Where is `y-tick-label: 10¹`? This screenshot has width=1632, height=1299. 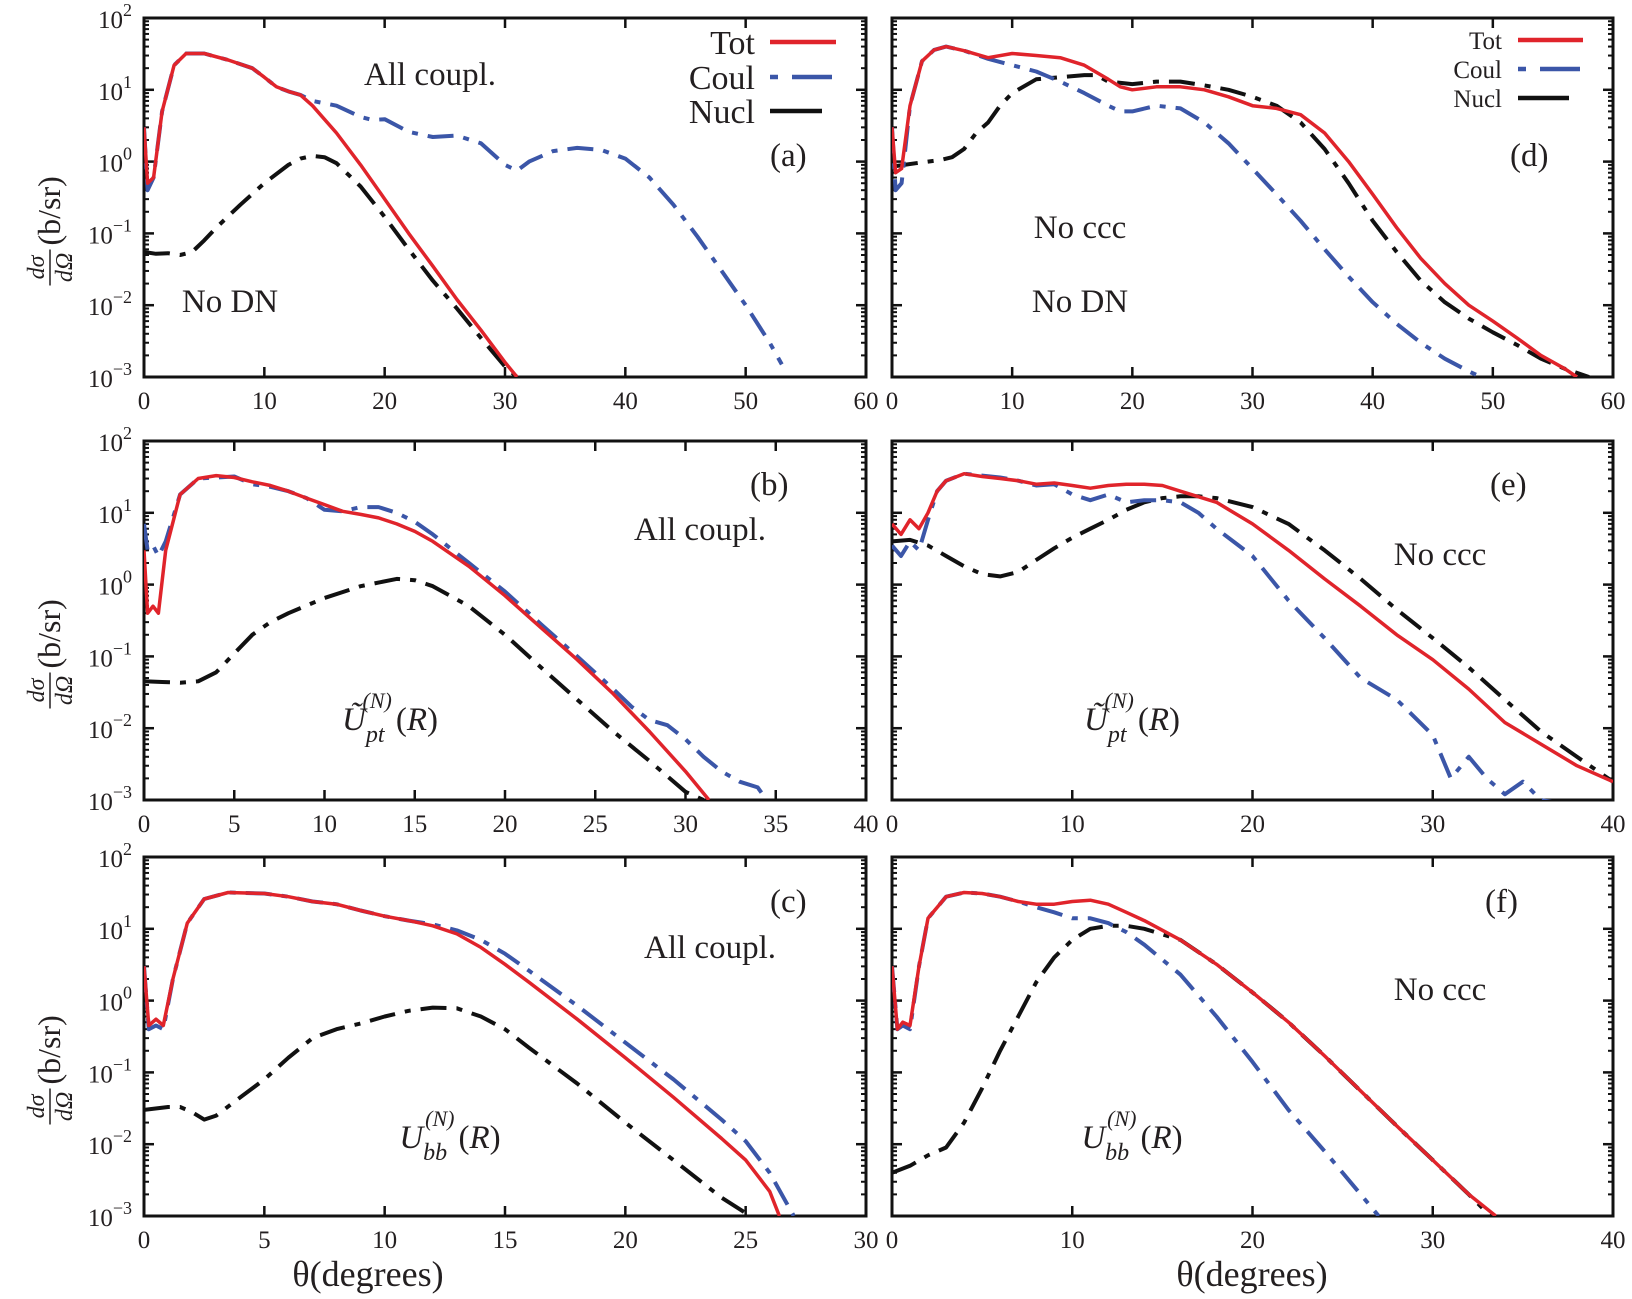 y-tick-label: 10¹ is located at coordinates (115, 89).